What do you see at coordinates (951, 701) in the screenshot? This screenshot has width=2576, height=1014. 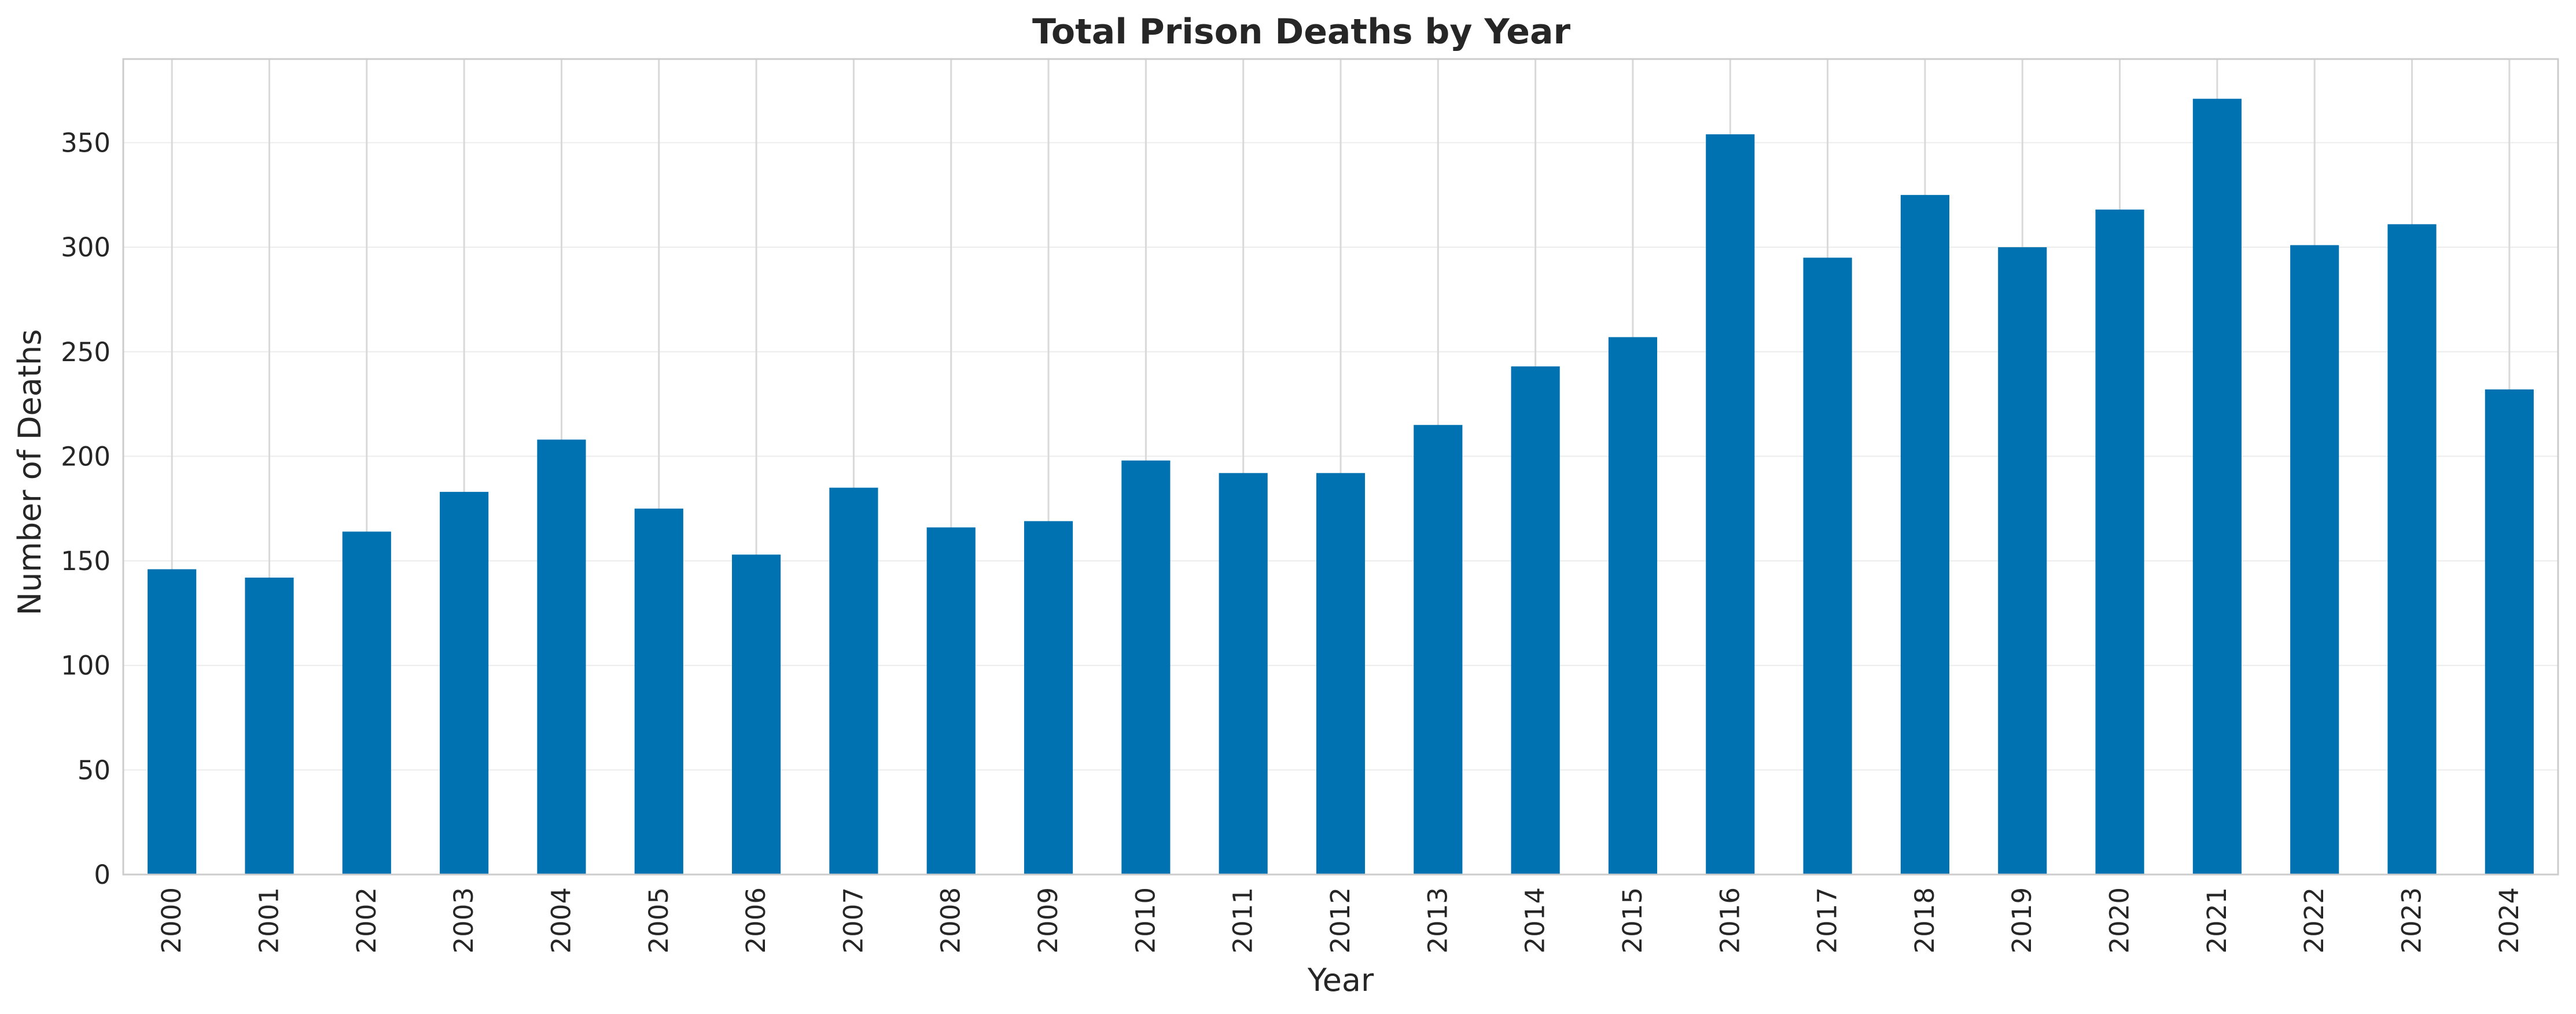 I see `bar-2008` at bounding box center [951, 701].